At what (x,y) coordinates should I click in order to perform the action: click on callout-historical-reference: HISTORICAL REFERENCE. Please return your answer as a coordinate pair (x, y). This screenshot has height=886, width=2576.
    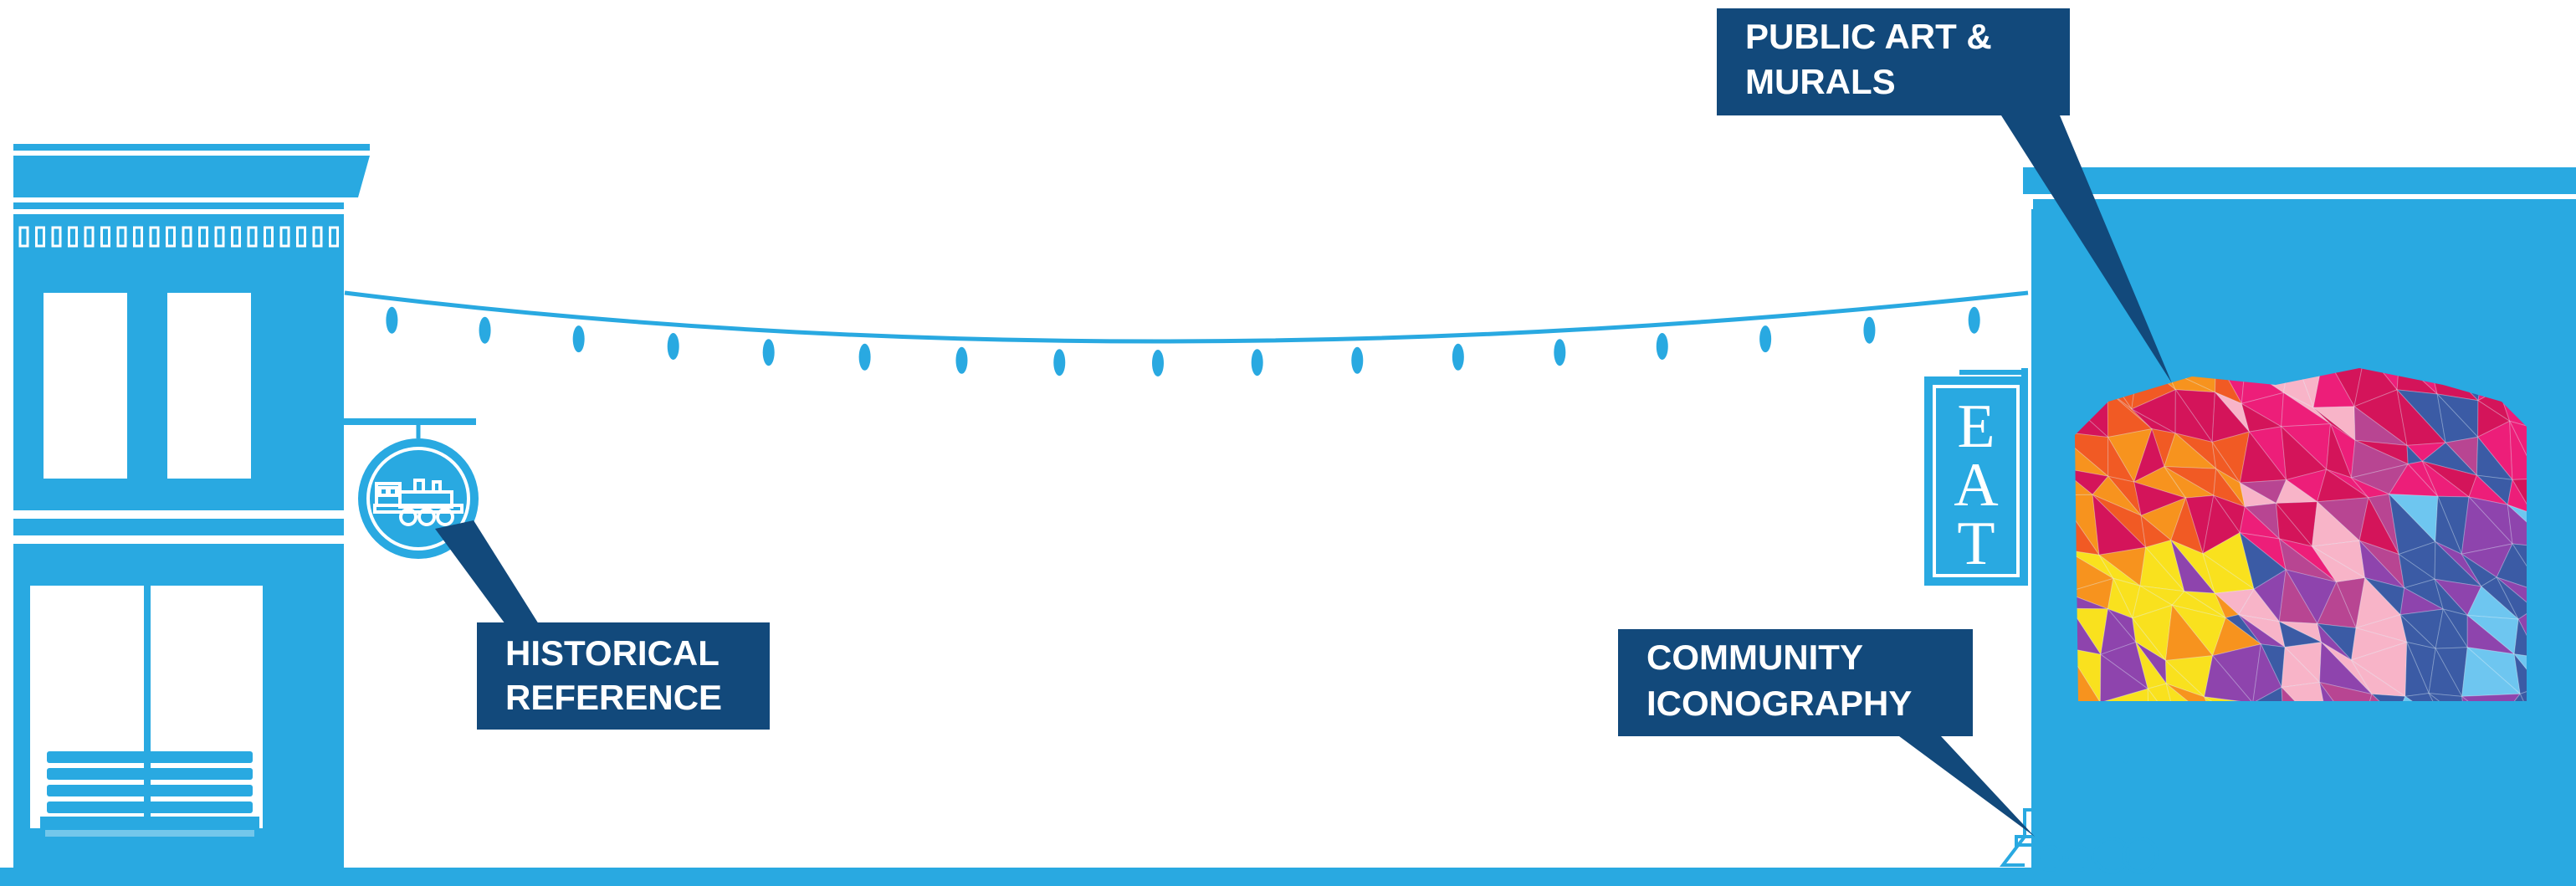
    Looking at the image, I should click on (603, 625).